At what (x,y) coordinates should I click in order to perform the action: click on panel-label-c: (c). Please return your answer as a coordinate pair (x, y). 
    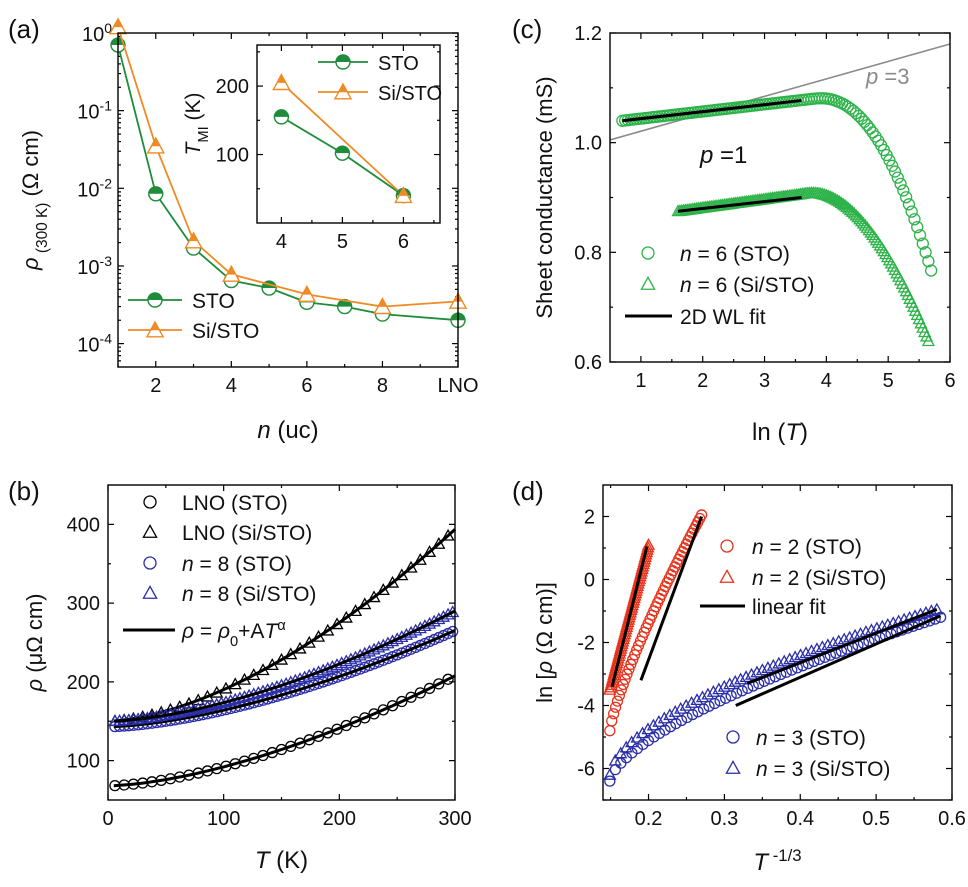
    Looking at the image, I should click on (527, 29).